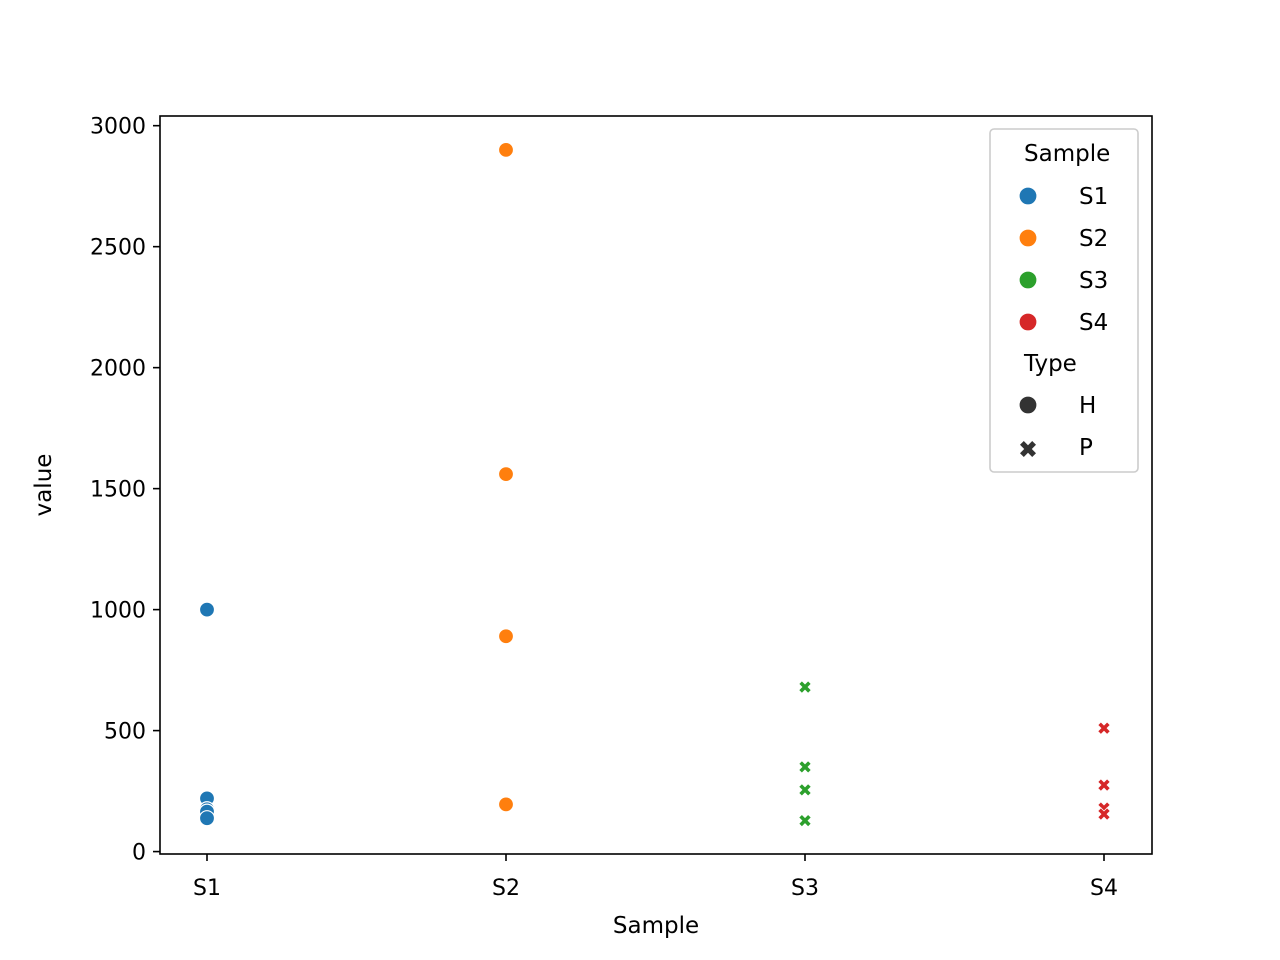 The image size is (1280, 960). Describe the element at coordinates (1063, 260) in the screenshot. I see `legend-hue-entries: S1 S2 S3 S4` at that location.